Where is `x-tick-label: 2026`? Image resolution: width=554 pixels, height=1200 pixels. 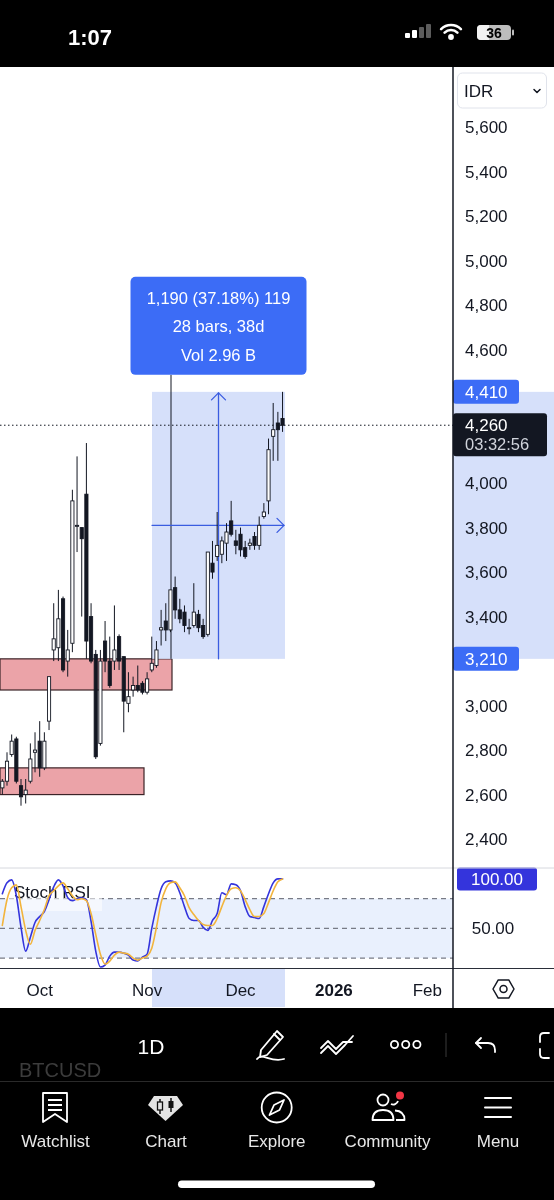 x-tick-label: 2026 is located at coordinates (334, 990).